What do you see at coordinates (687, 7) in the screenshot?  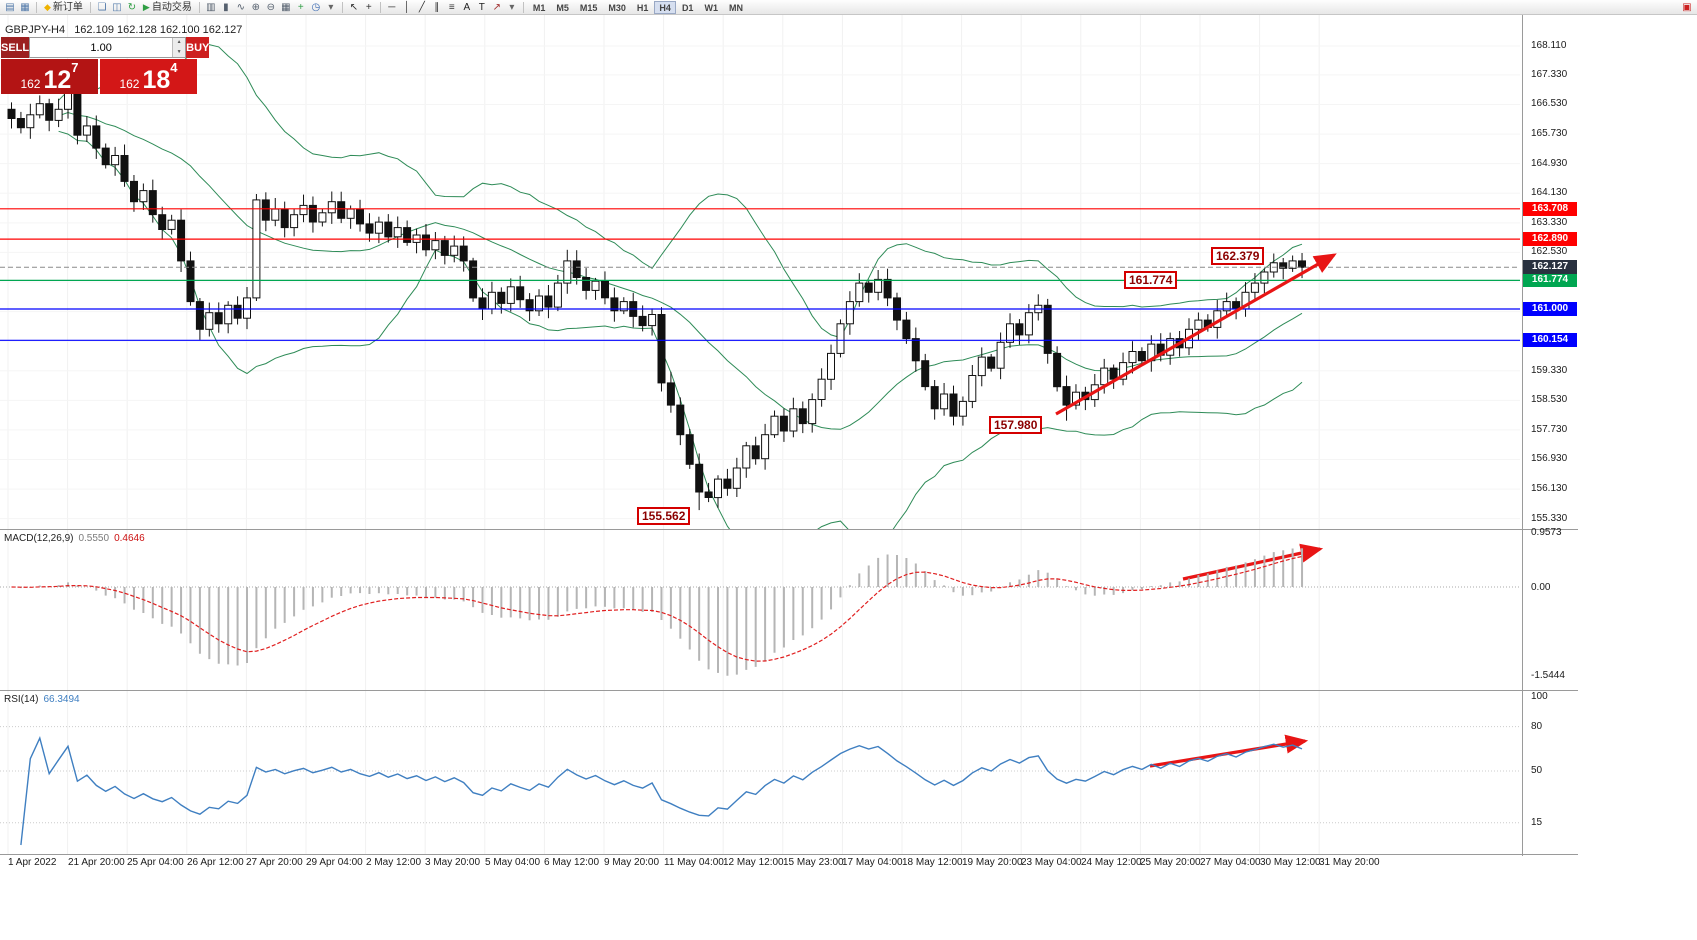 I see `timeframe-button-d1: D1` at bounding box center [687, 7].